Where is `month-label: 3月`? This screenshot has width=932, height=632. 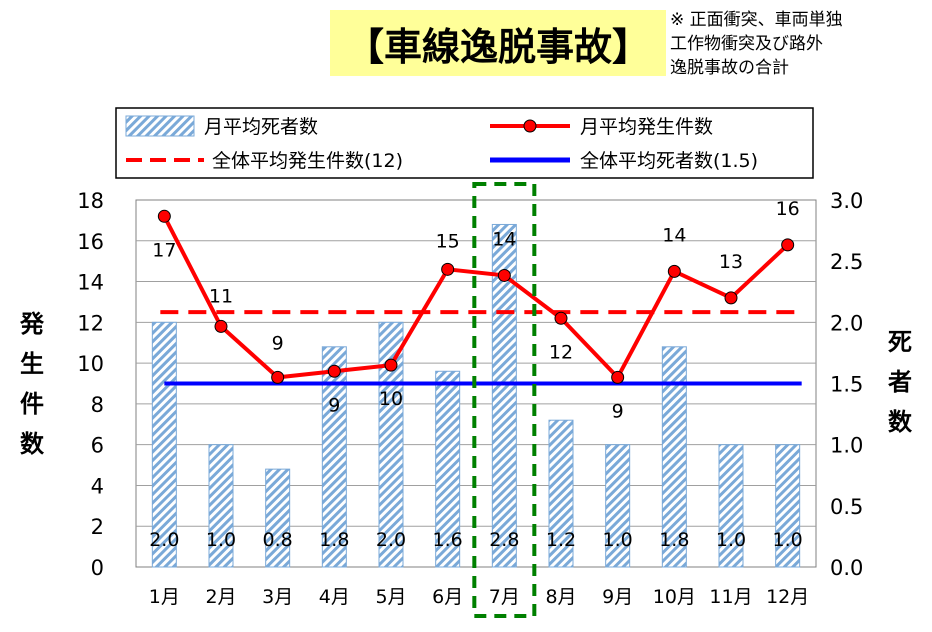 month-label: 3月 is located at coordinates (277, 597).